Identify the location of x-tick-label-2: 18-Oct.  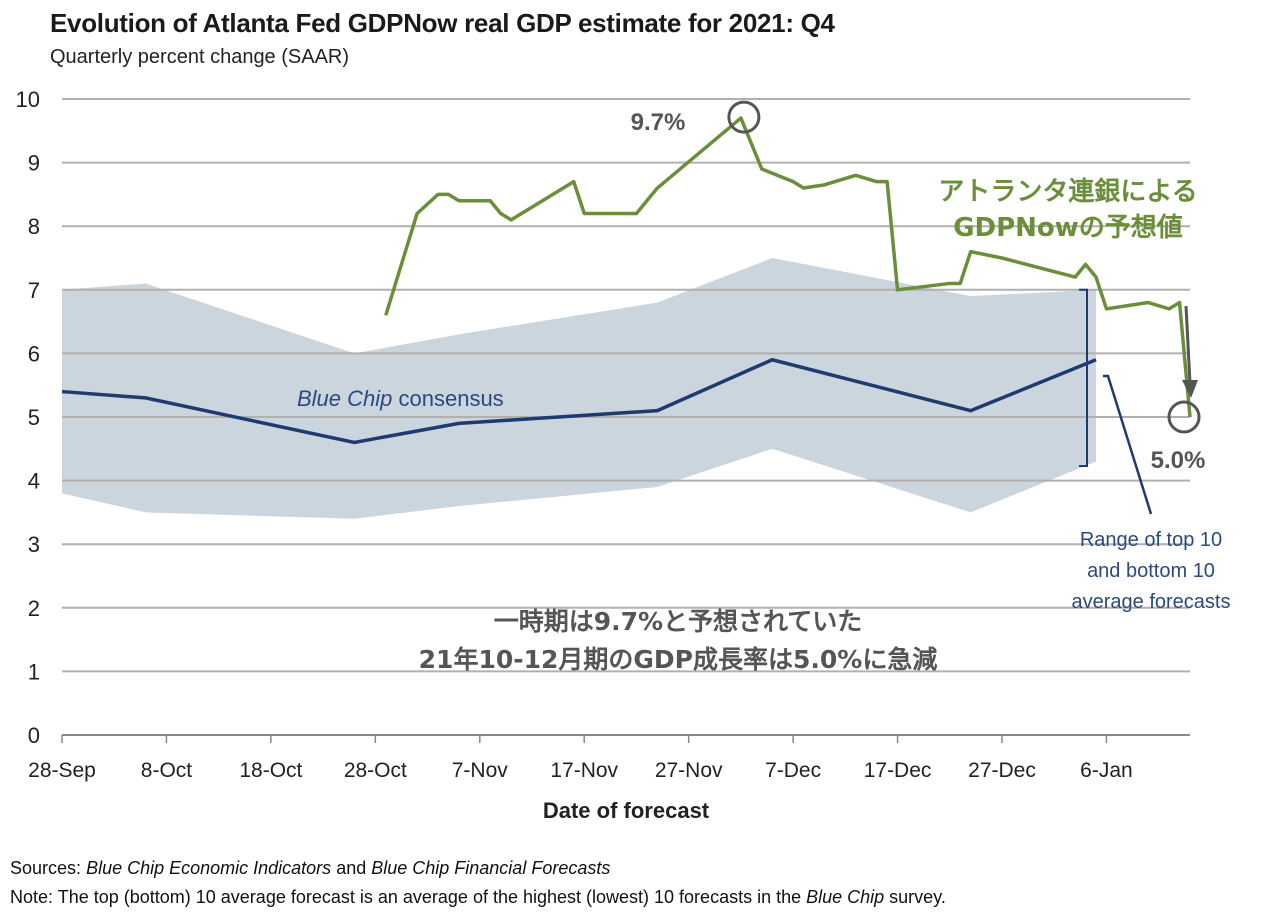
(270, 770).